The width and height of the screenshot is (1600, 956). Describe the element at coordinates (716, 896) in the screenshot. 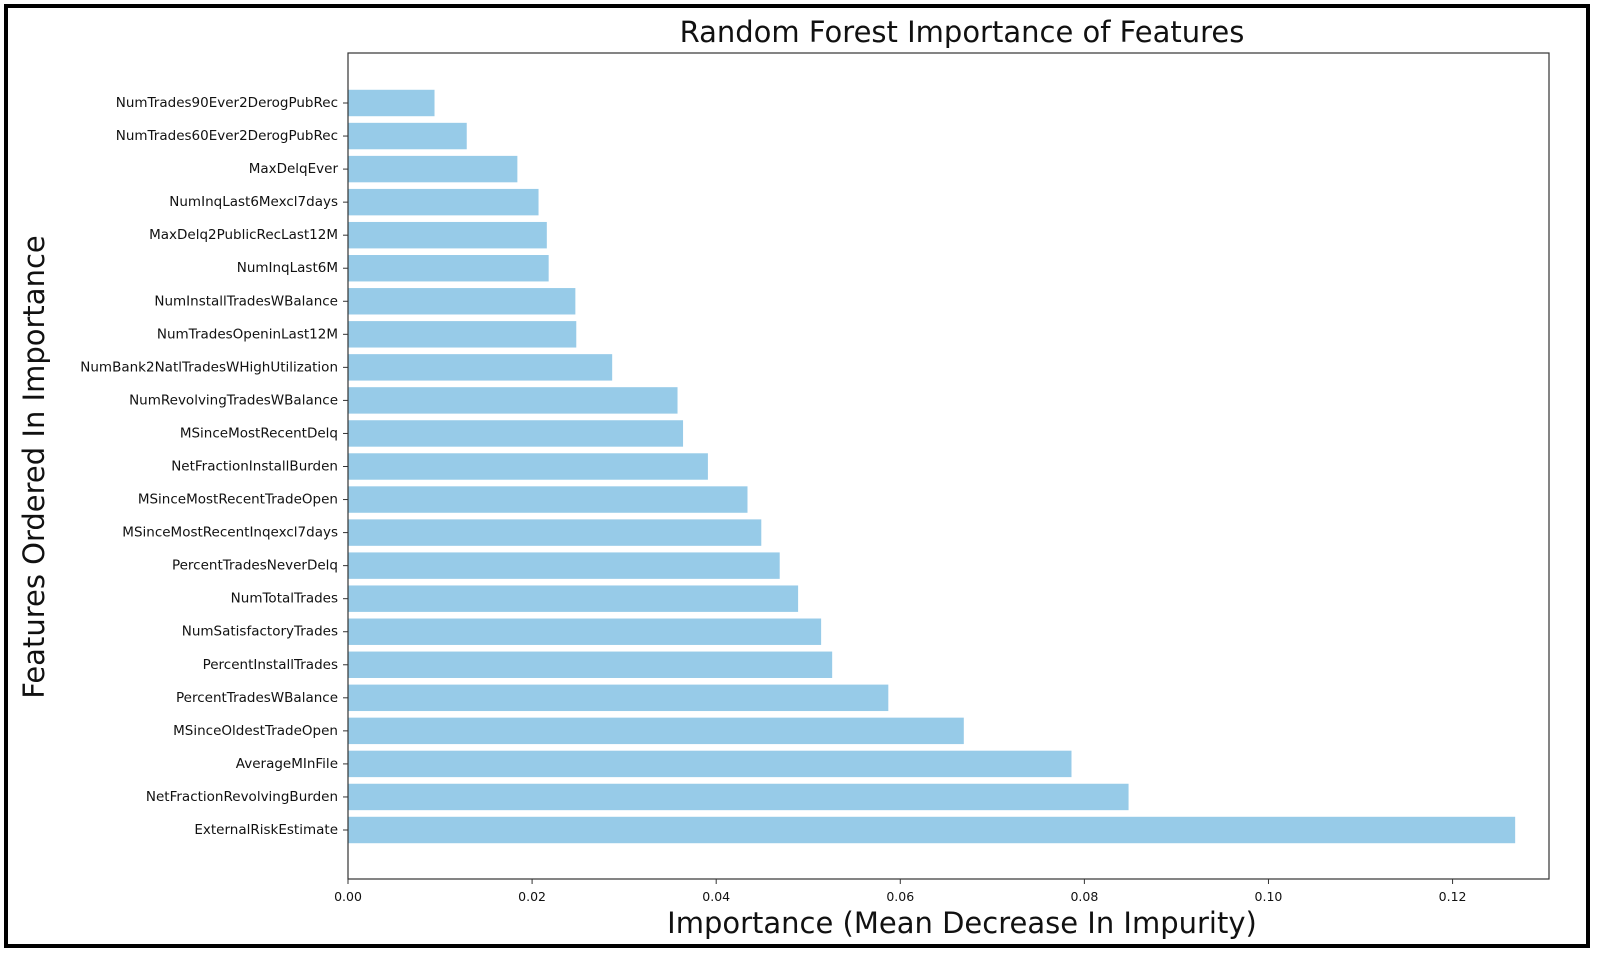

I see `x-tick-label: 0.04` at that location.